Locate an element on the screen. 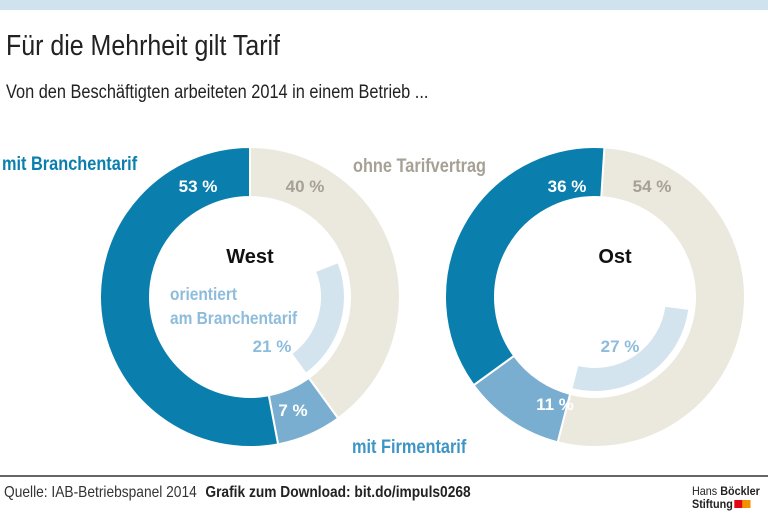 This screenshot has width=768, height=516. label-ohne-tarifvertrag: ohne Tarifvertrag is located at coordinates (419, 165).